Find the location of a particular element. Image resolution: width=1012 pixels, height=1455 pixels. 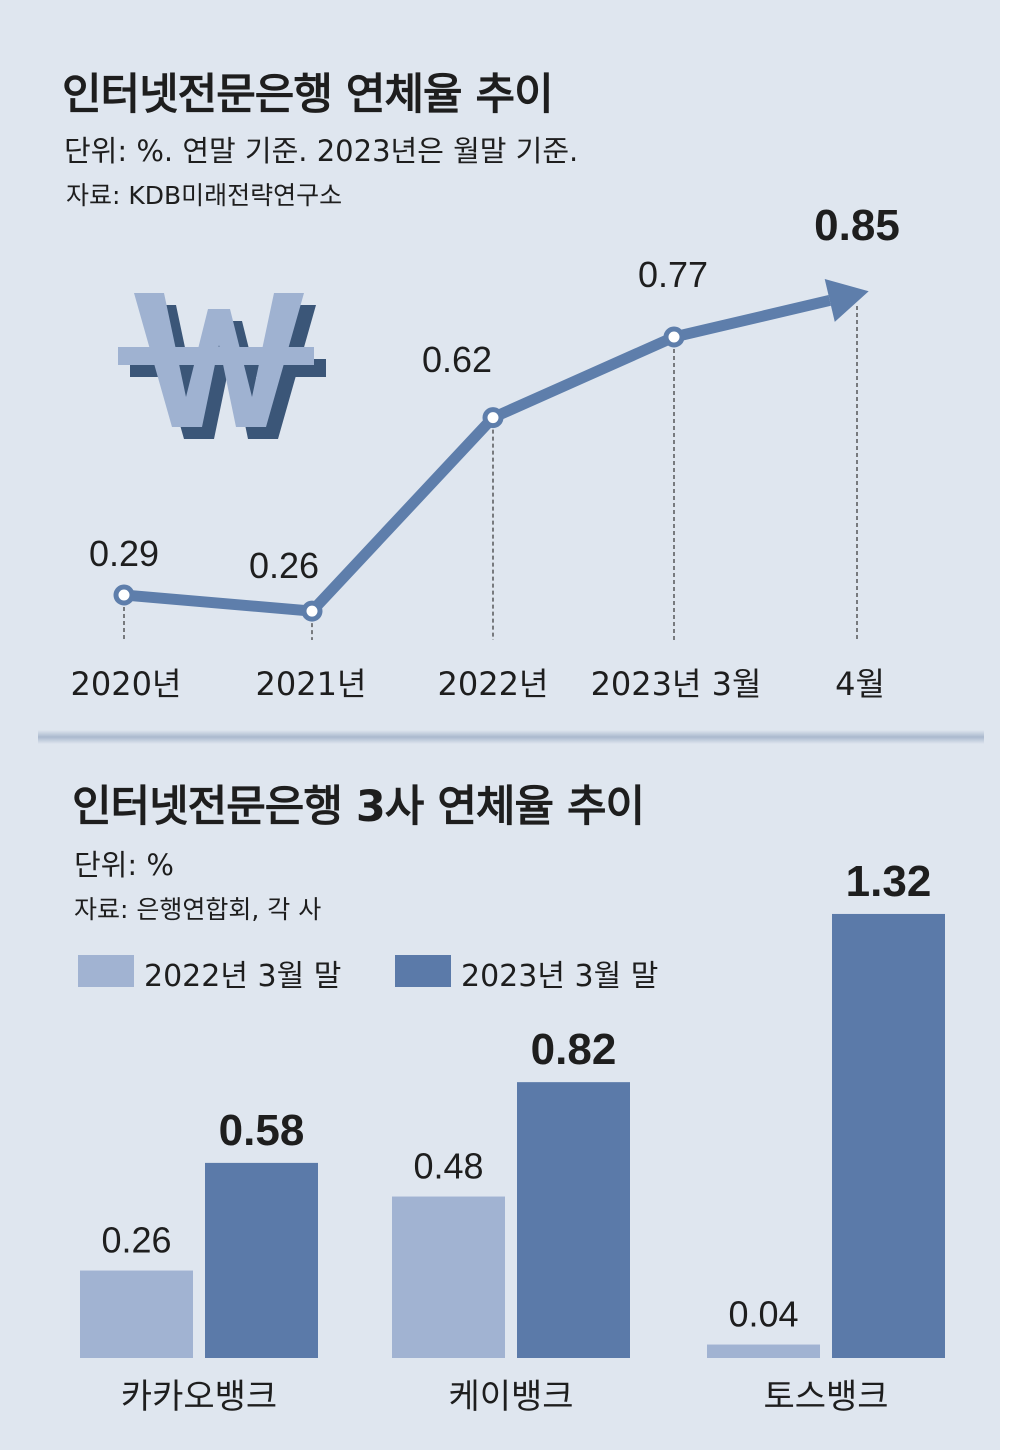

bar-value-label: 0.04 is located at coordinates (763, 1314).